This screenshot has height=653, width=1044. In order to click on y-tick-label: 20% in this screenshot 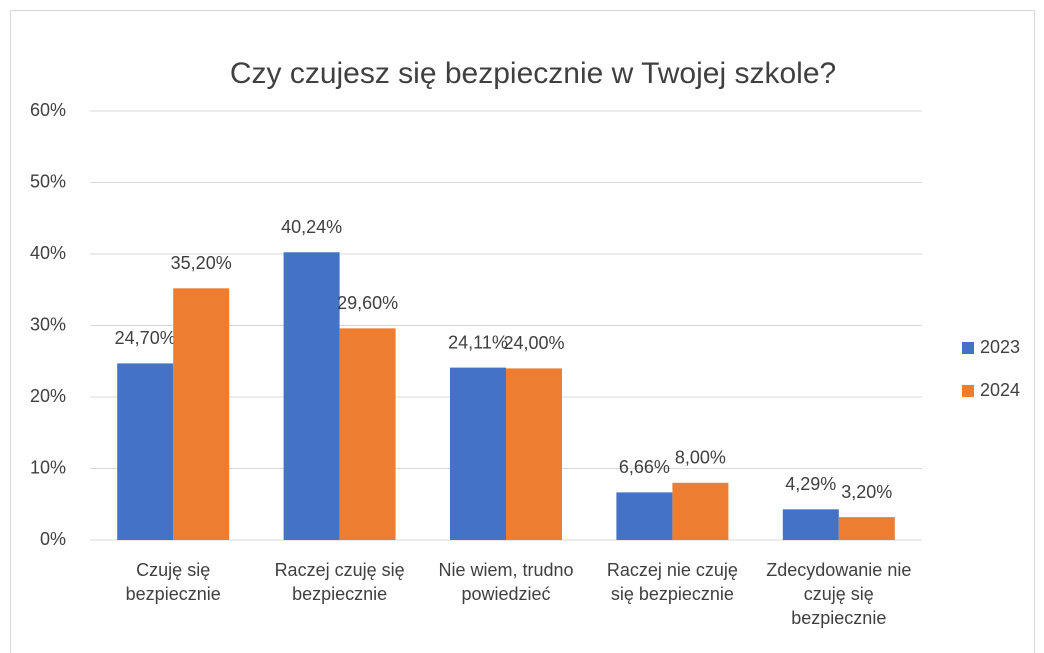, I will do `click(48, 396)`.